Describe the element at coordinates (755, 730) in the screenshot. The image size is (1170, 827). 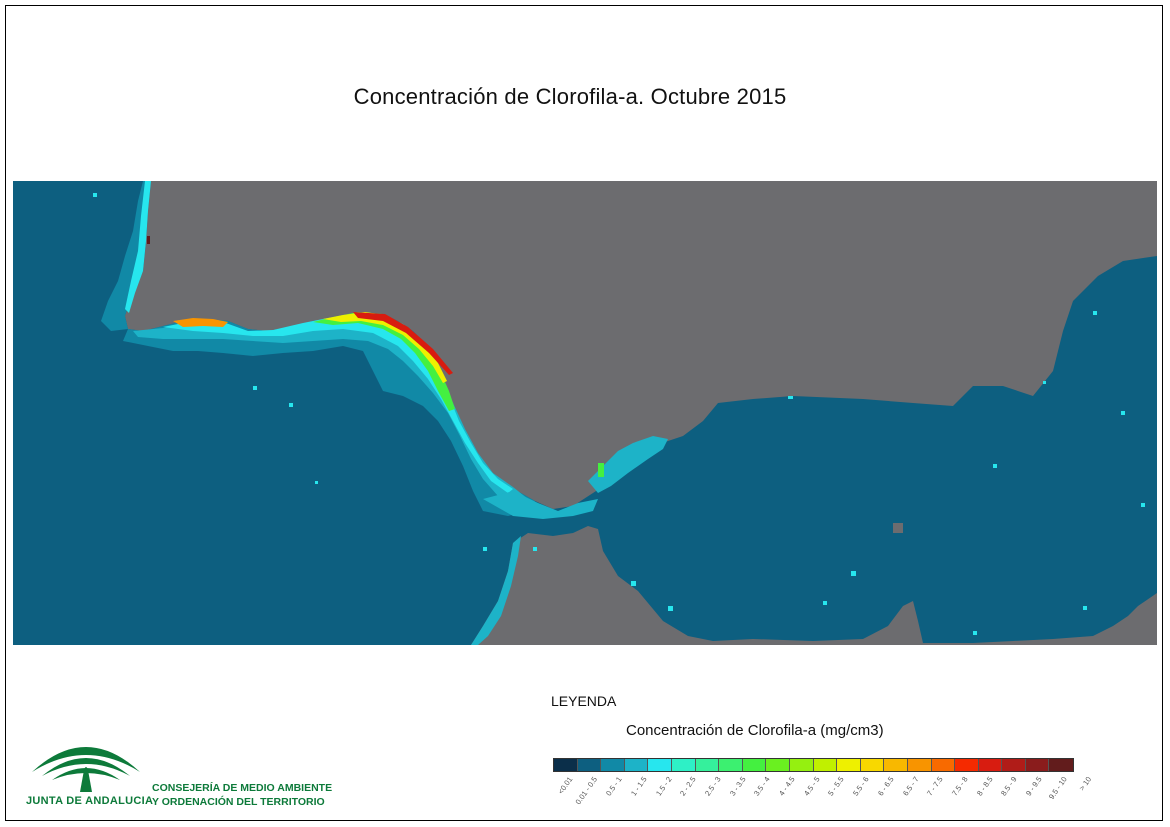
I see `legend-subtitle: Concentración de Clorofila-a (mg/cm3)` at that location.